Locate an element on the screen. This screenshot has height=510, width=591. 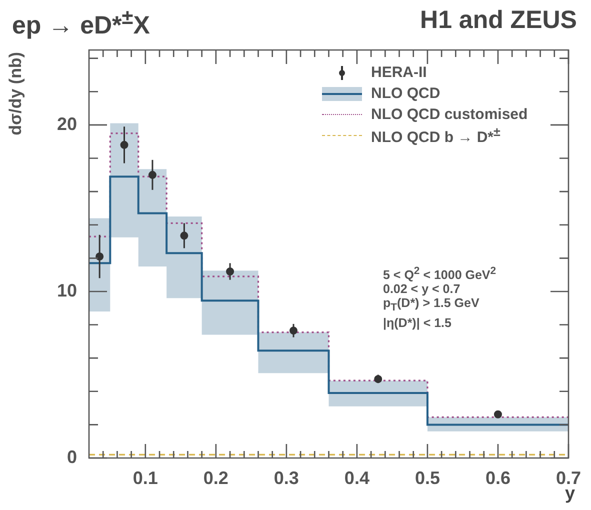
annotation: 0.02 < y < 0.7 is located at coordinates (422, 289).